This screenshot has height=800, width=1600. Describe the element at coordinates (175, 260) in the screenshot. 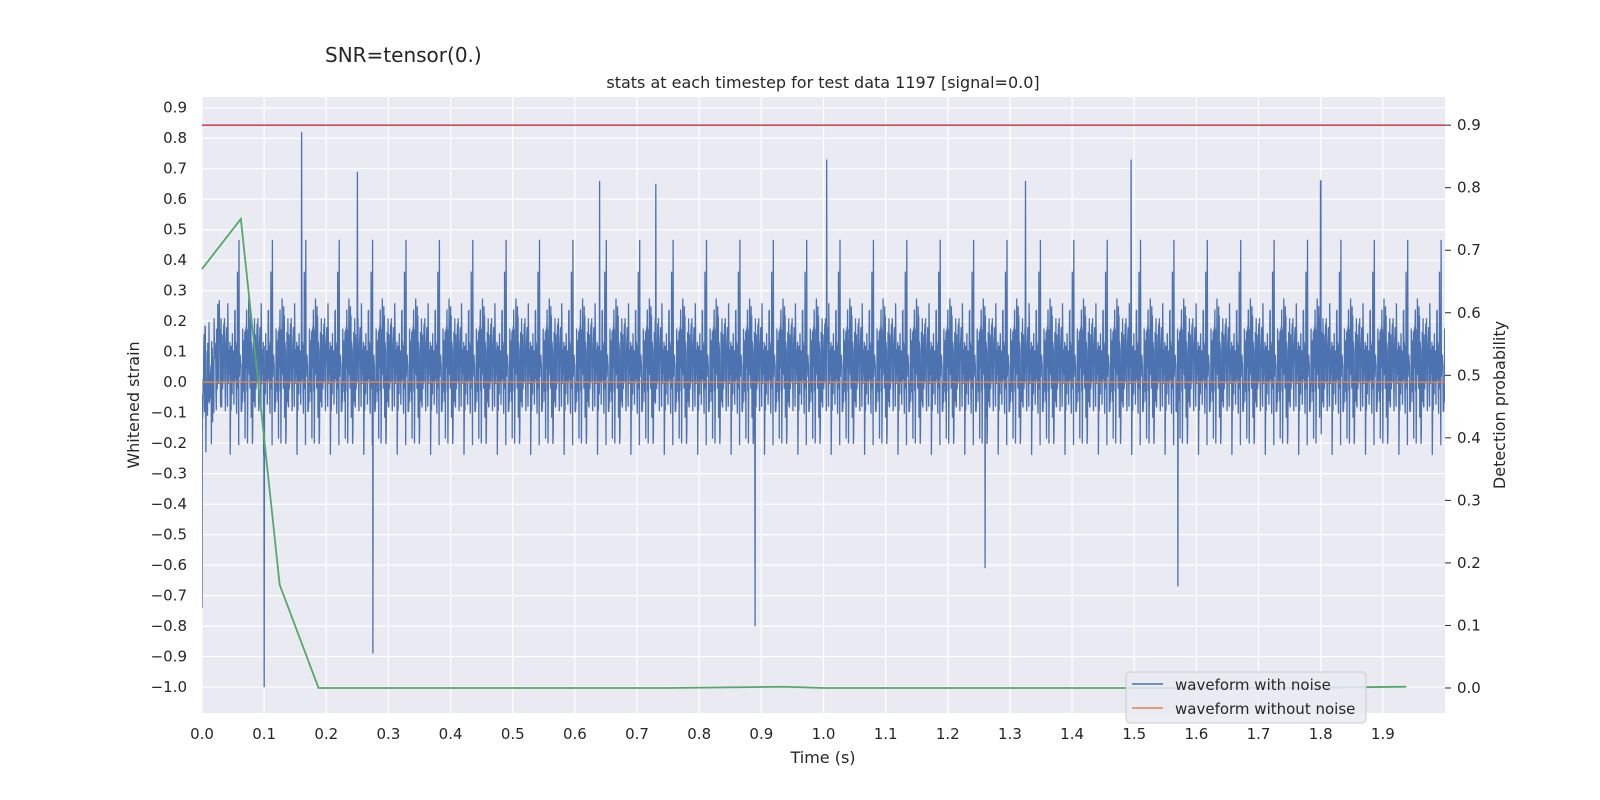

I see `y-tick-label: 0.4` at that location.